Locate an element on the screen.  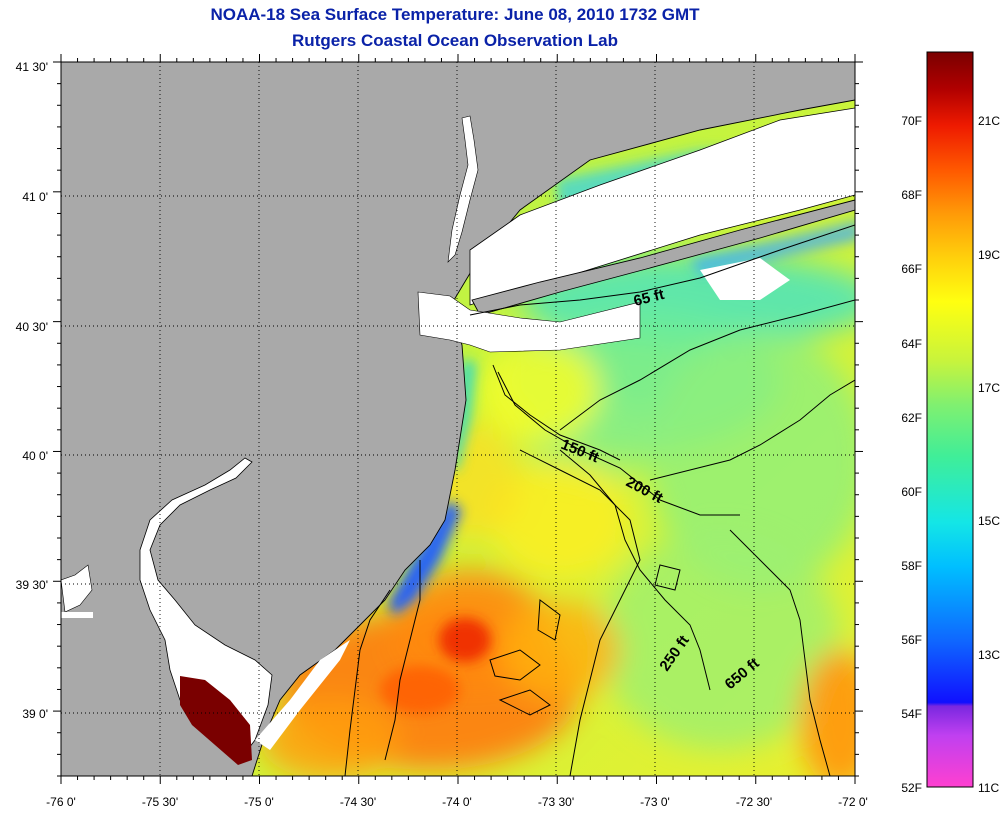
contour-250ft is located at coordinates (635, 570).